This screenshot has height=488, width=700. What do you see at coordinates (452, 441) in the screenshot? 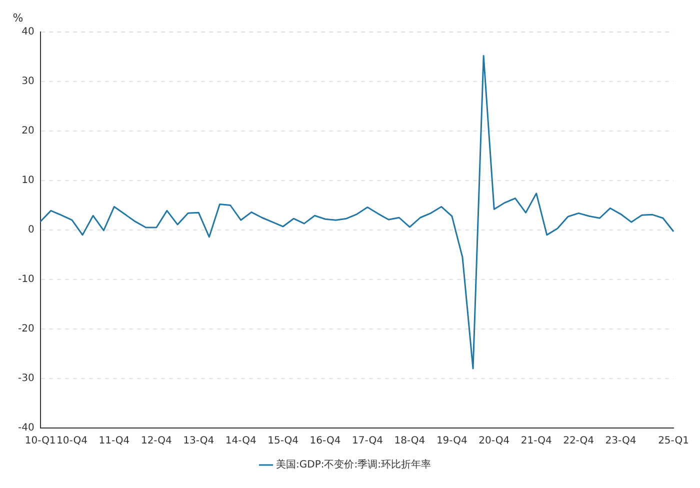
I see `x-tick-label: 19-Q4` at bounding box center [452, 441].